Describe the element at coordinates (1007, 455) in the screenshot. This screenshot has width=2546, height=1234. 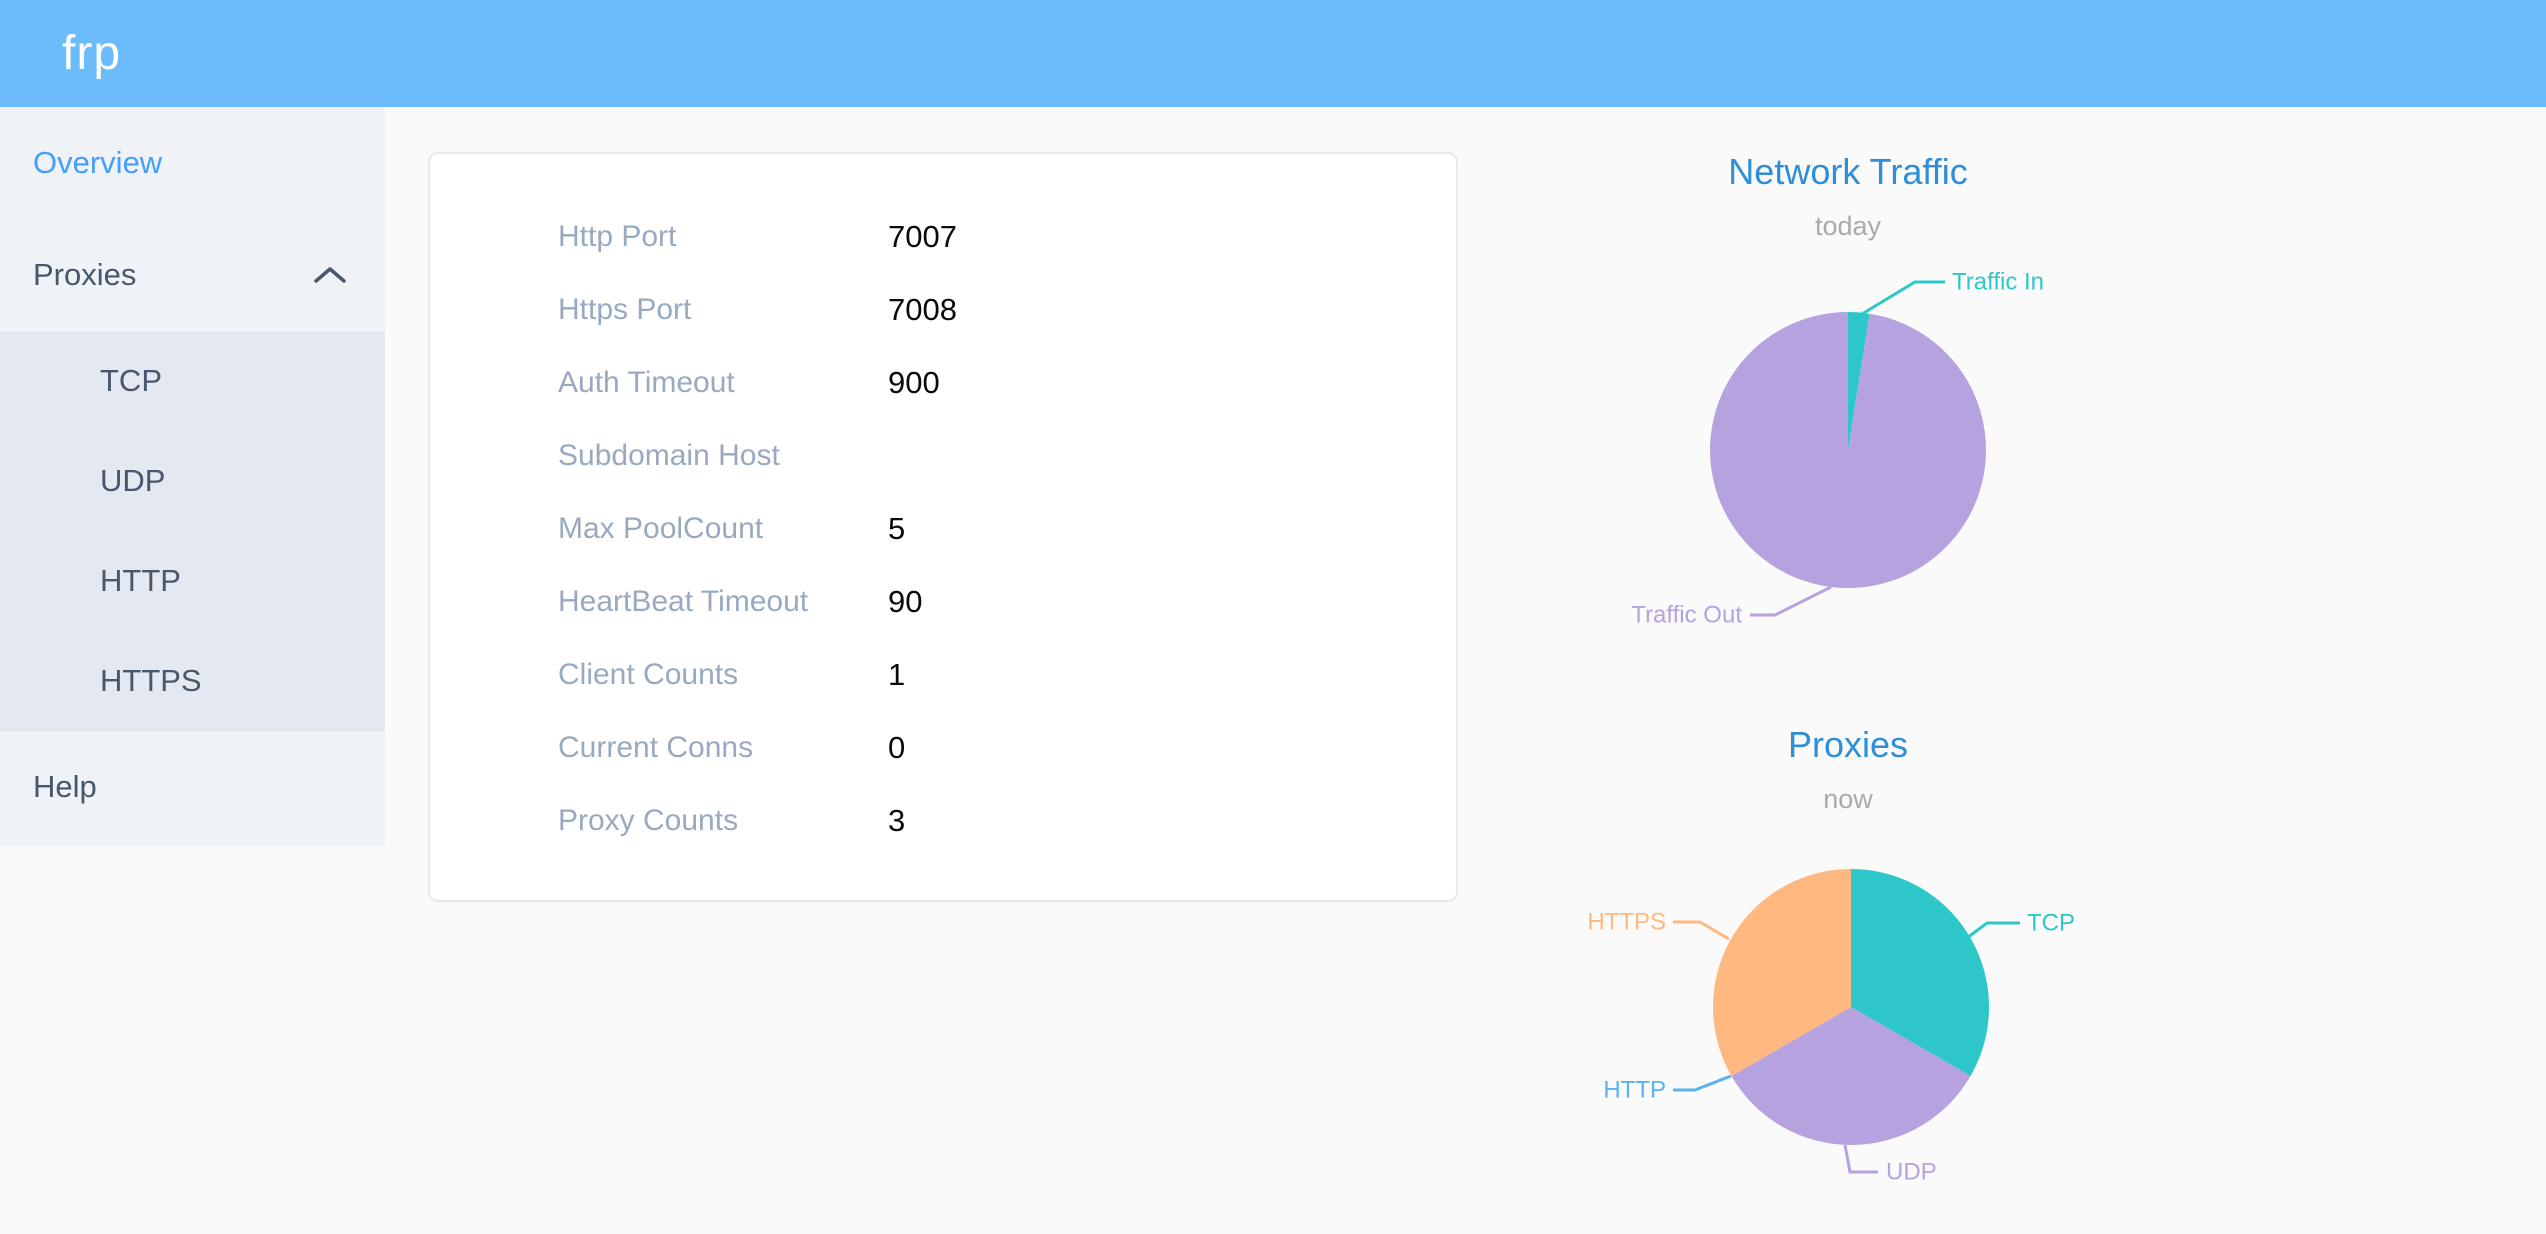
I see `info-row: Subdomain Host` at that location.